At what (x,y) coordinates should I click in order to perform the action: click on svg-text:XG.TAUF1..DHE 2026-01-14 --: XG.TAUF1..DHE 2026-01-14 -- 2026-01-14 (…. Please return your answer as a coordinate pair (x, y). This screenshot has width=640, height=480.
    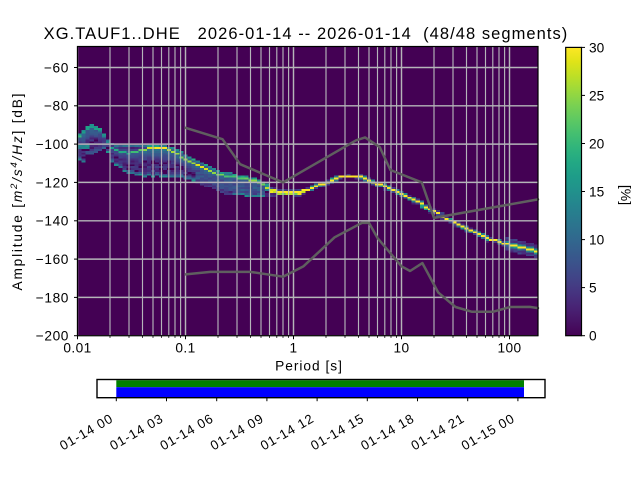
    Looking at the image, I should click on (306, 34).